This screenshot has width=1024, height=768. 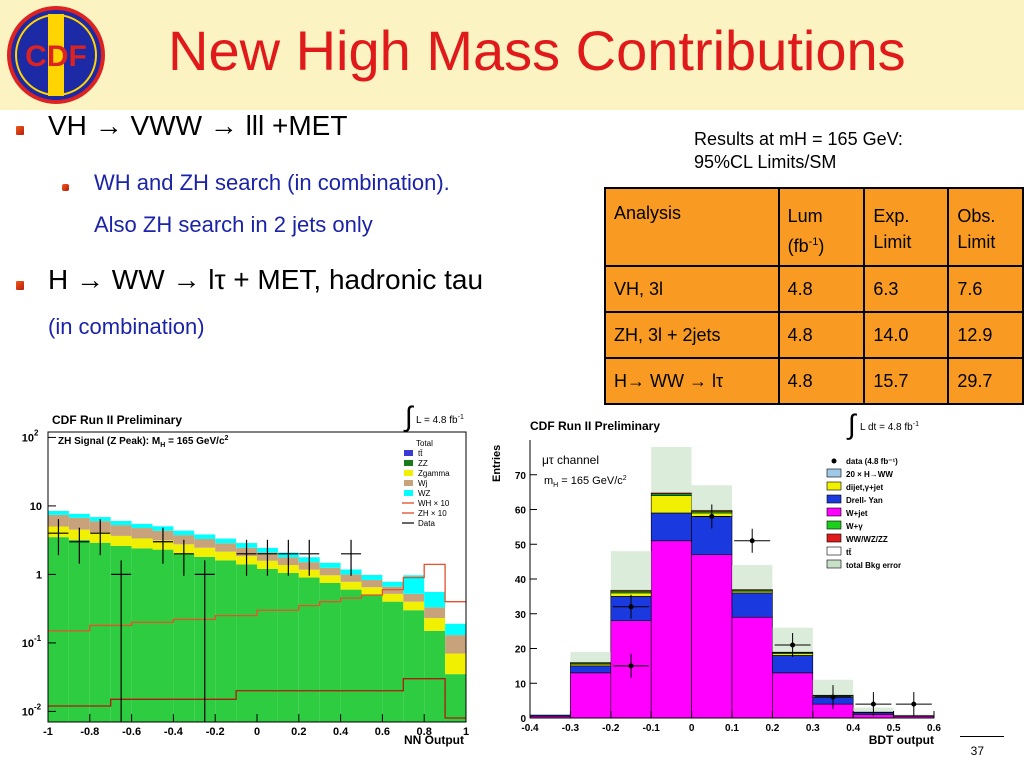 What do you see at coordinates (891, 216) in the screenshot?
I see `header-exp-line1: Exp.` at bounding box center [891, 216].